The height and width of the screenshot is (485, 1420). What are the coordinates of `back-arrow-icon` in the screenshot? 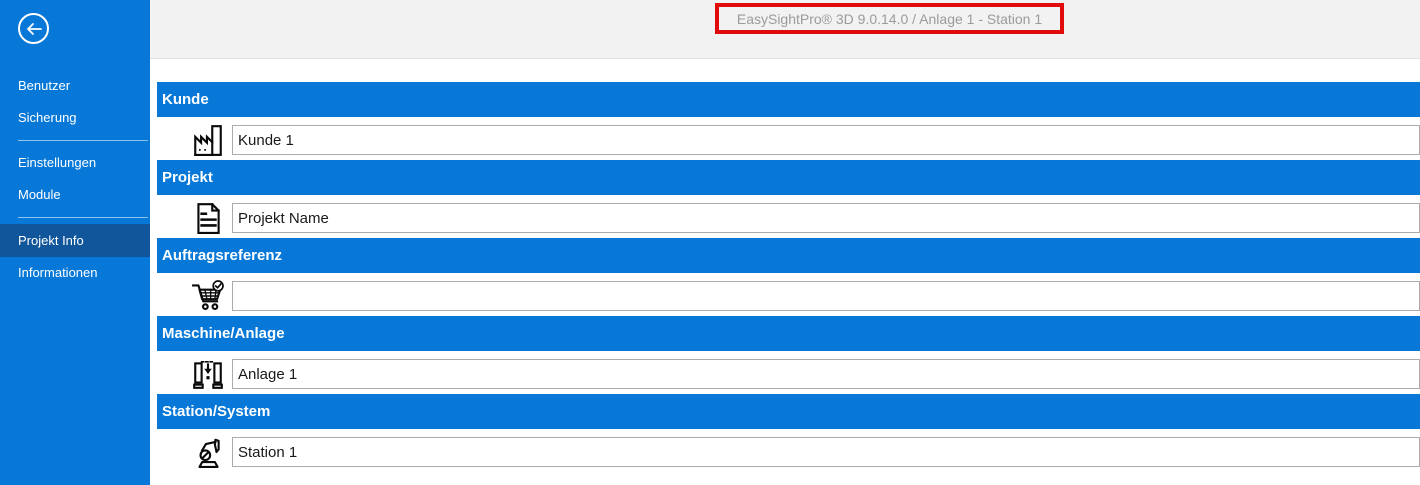 It's located at (34, 29).